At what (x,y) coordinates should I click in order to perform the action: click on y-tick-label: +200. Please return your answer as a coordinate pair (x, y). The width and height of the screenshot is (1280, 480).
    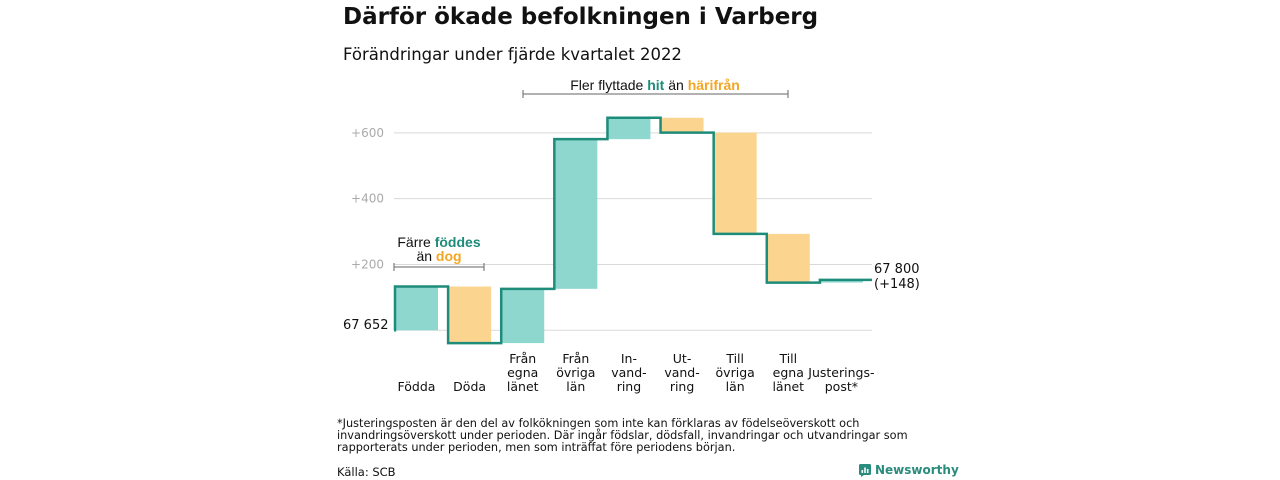
    Looking at the image, I should click on (367, 264).